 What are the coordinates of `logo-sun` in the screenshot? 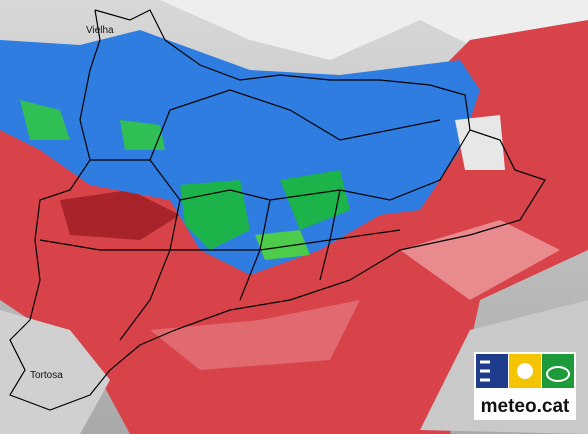 It's located at (525, 371).